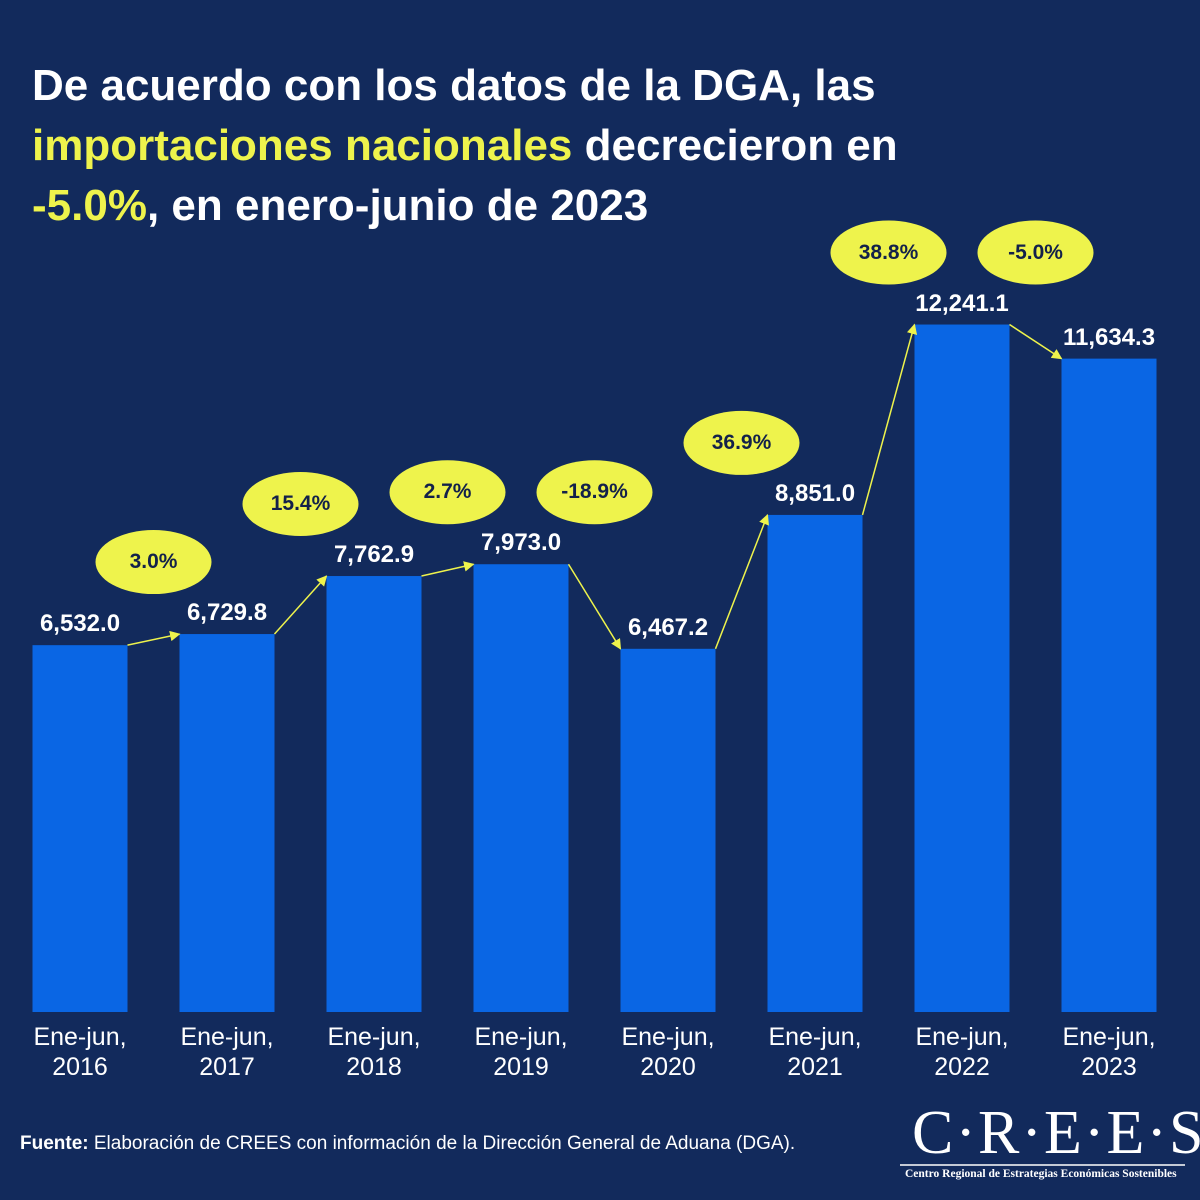 The image size is (1200, 1200). What do you see at coordinates (397, 205) in the screenshot?
I see `title-part: , en enero-junio de 2023` at bounding box center [397, 205].